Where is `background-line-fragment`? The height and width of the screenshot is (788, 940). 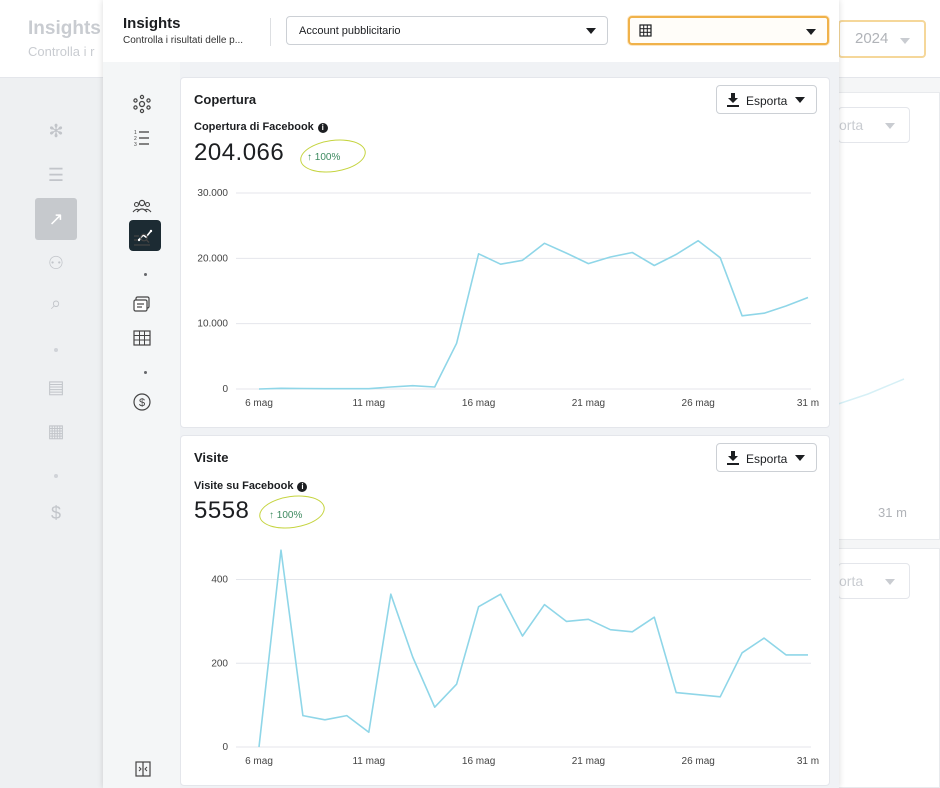
background-line-fragment is located at coordinates (871, 391).